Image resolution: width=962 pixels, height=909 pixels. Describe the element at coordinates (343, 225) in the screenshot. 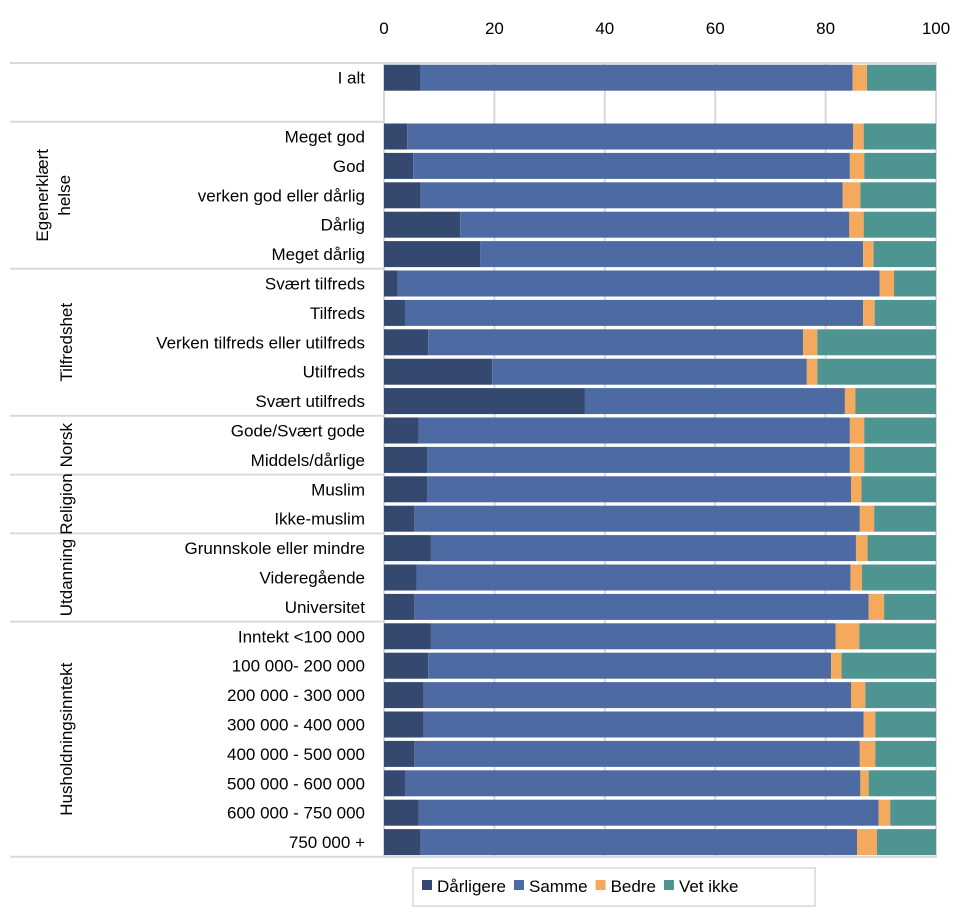

I see `row-label: Dårlig` at that location.